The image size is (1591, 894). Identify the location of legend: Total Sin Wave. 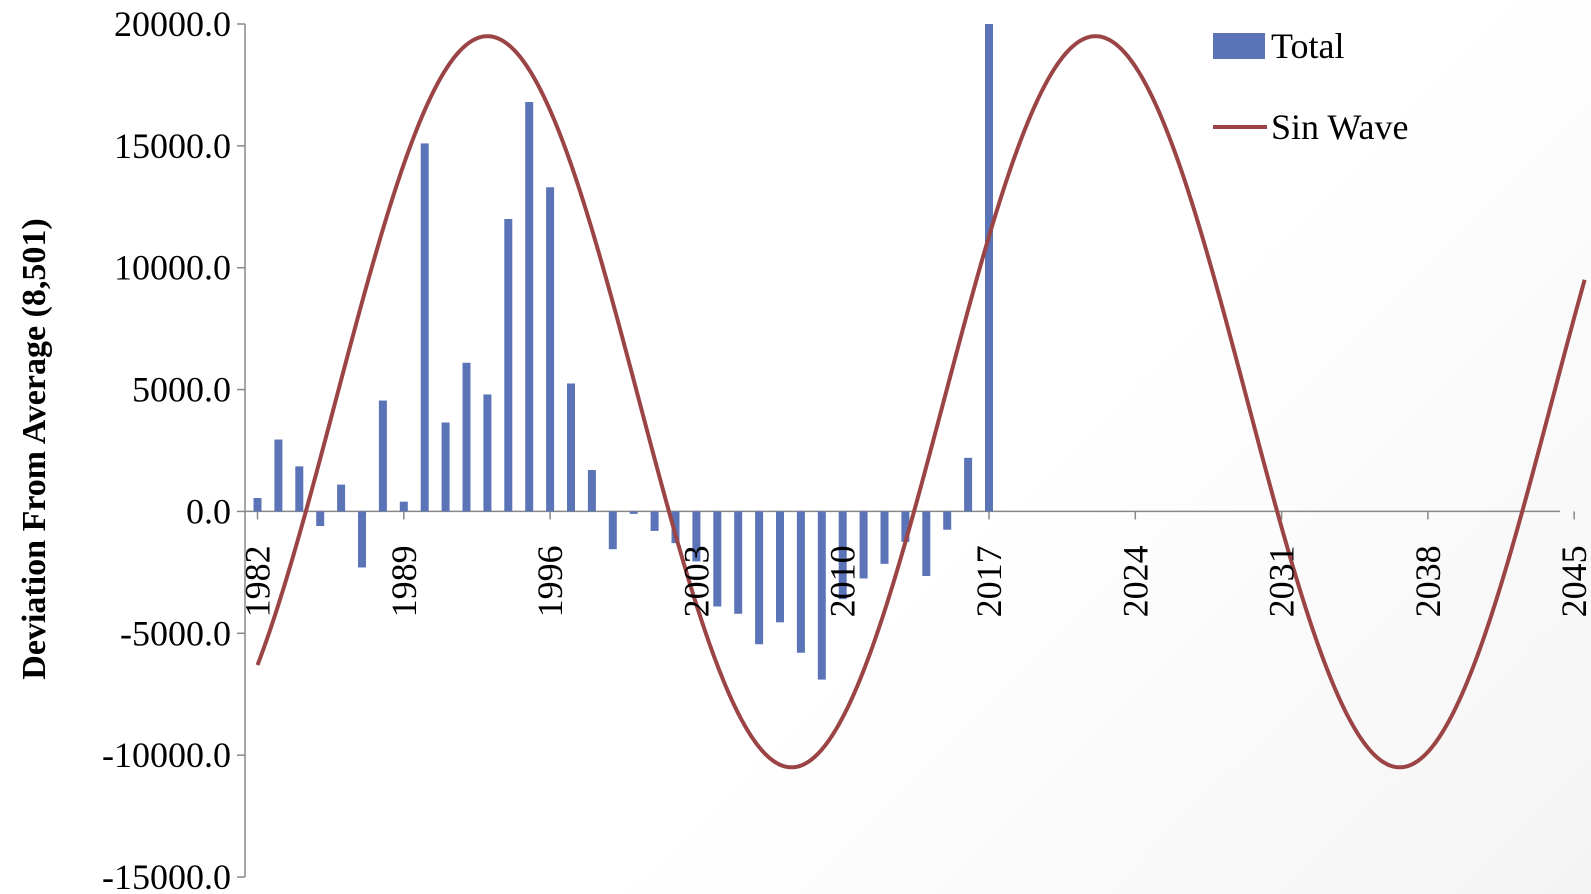
(1310, 86).